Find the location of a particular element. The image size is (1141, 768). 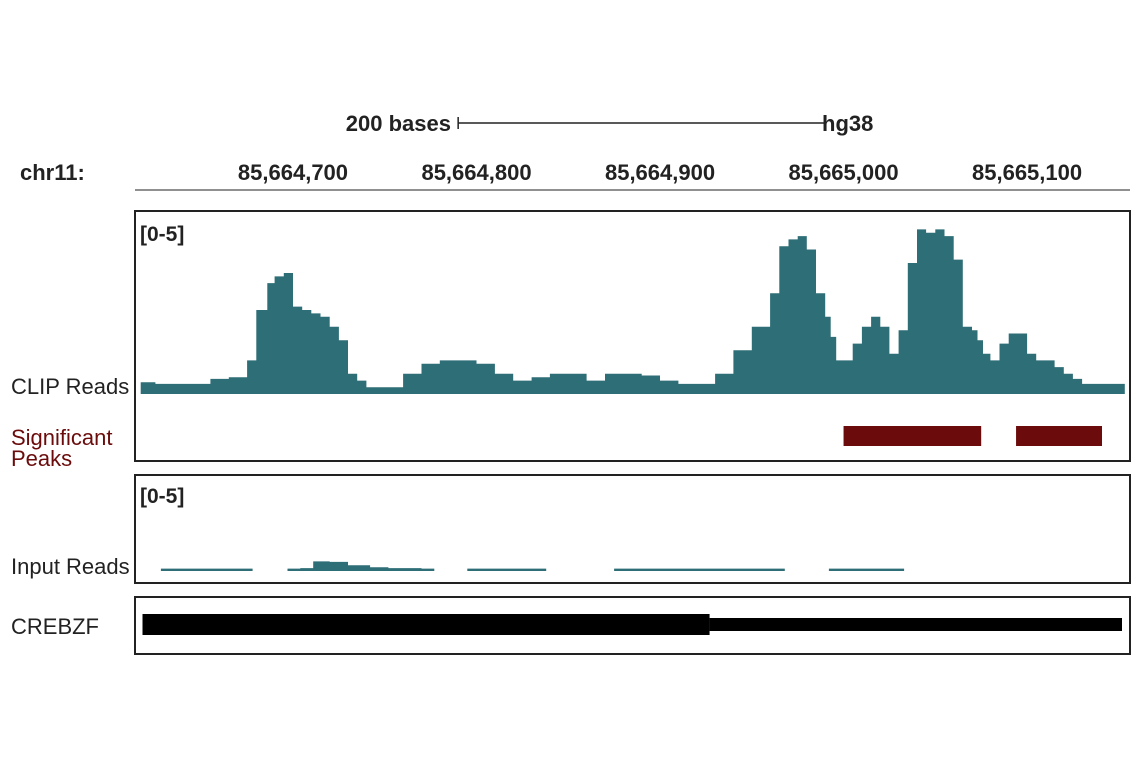

gene-track-panel is located at coordinates (632, 625).